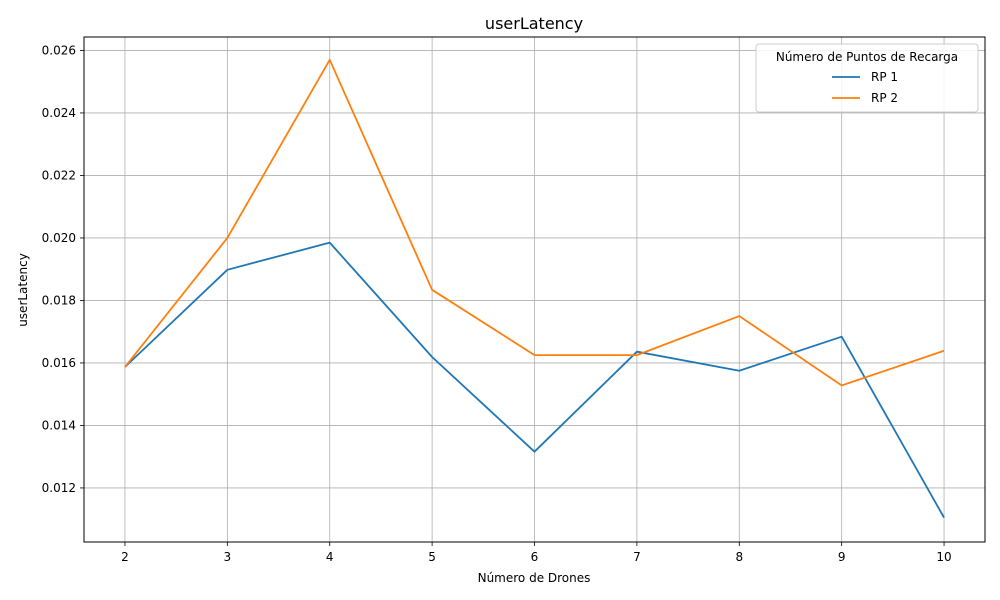 Image resolution: width=1000 pixels, height=600 pixels. I want to click on y-tick-label: 0.024, so click(59, 113).